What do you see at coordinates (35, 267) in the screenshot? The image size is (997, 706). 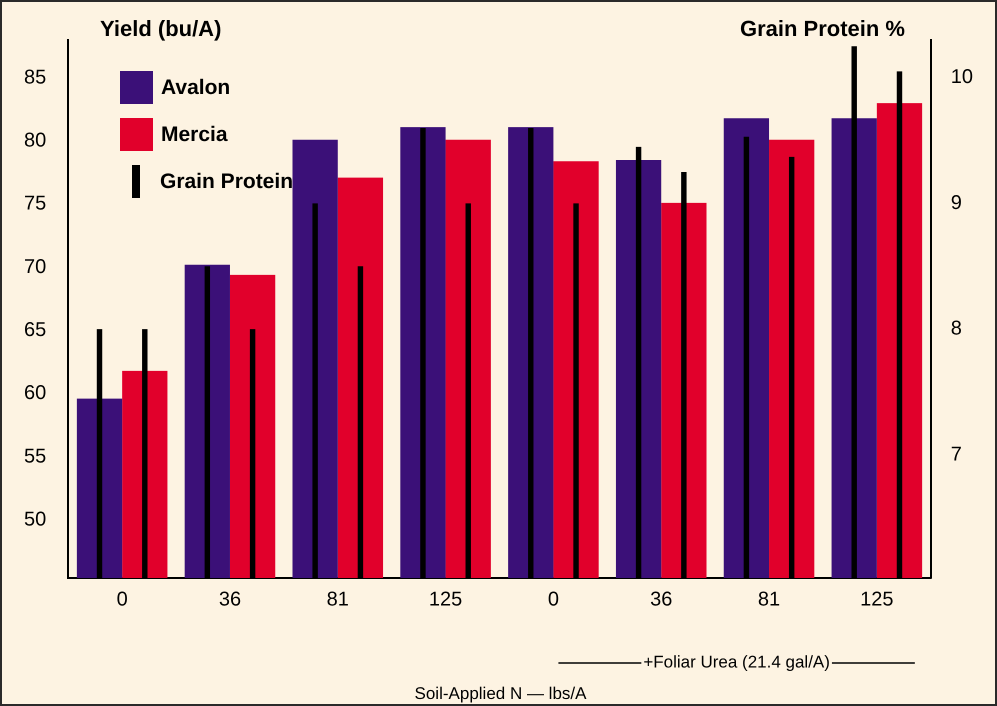 I see `y-tick-label: 70` at bounding box center [35, 267].